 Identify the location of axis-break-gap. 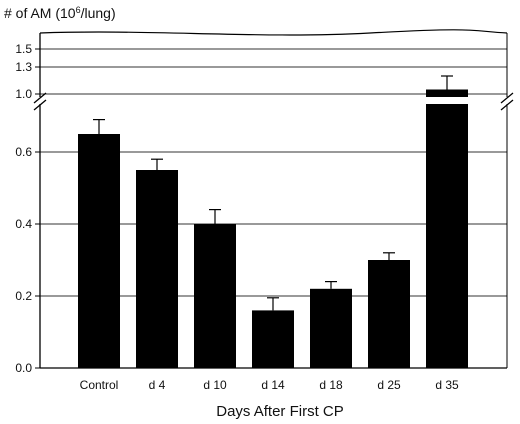
(273, 100).